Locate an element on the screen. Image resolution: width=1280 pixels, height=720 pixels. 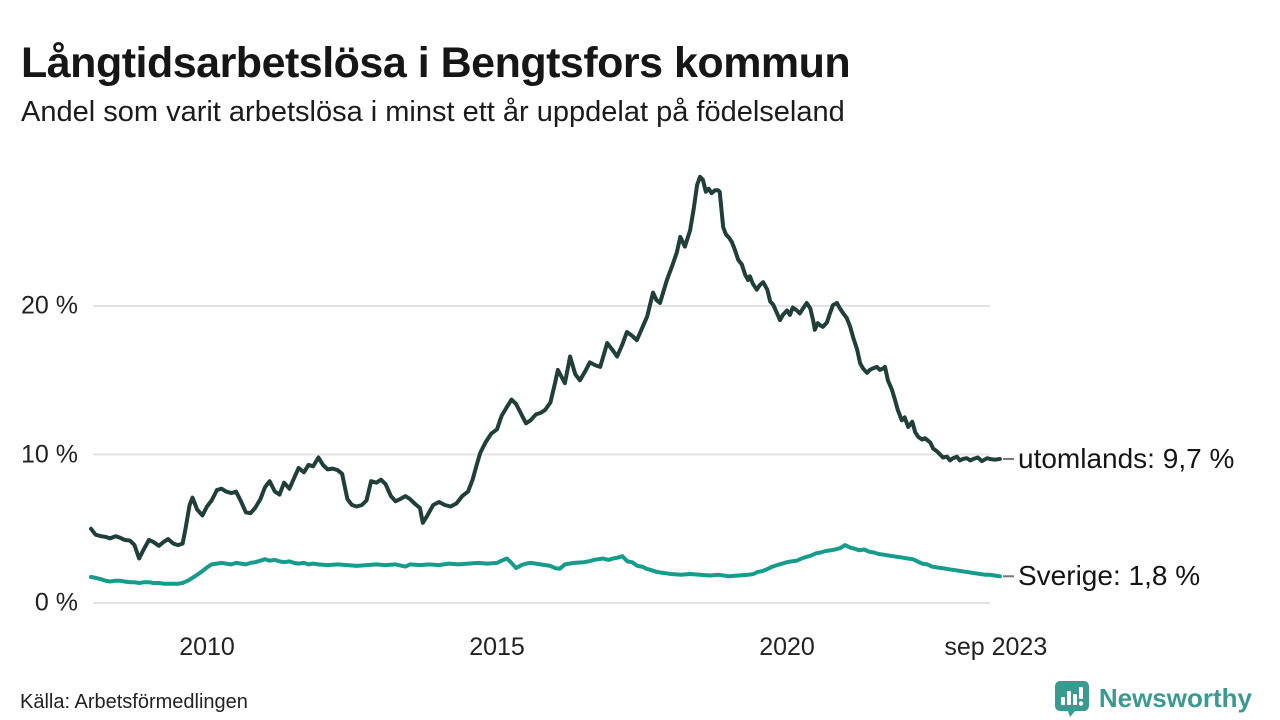
x-tick-label-2015: 2015 is located at coordinates (497, 647).